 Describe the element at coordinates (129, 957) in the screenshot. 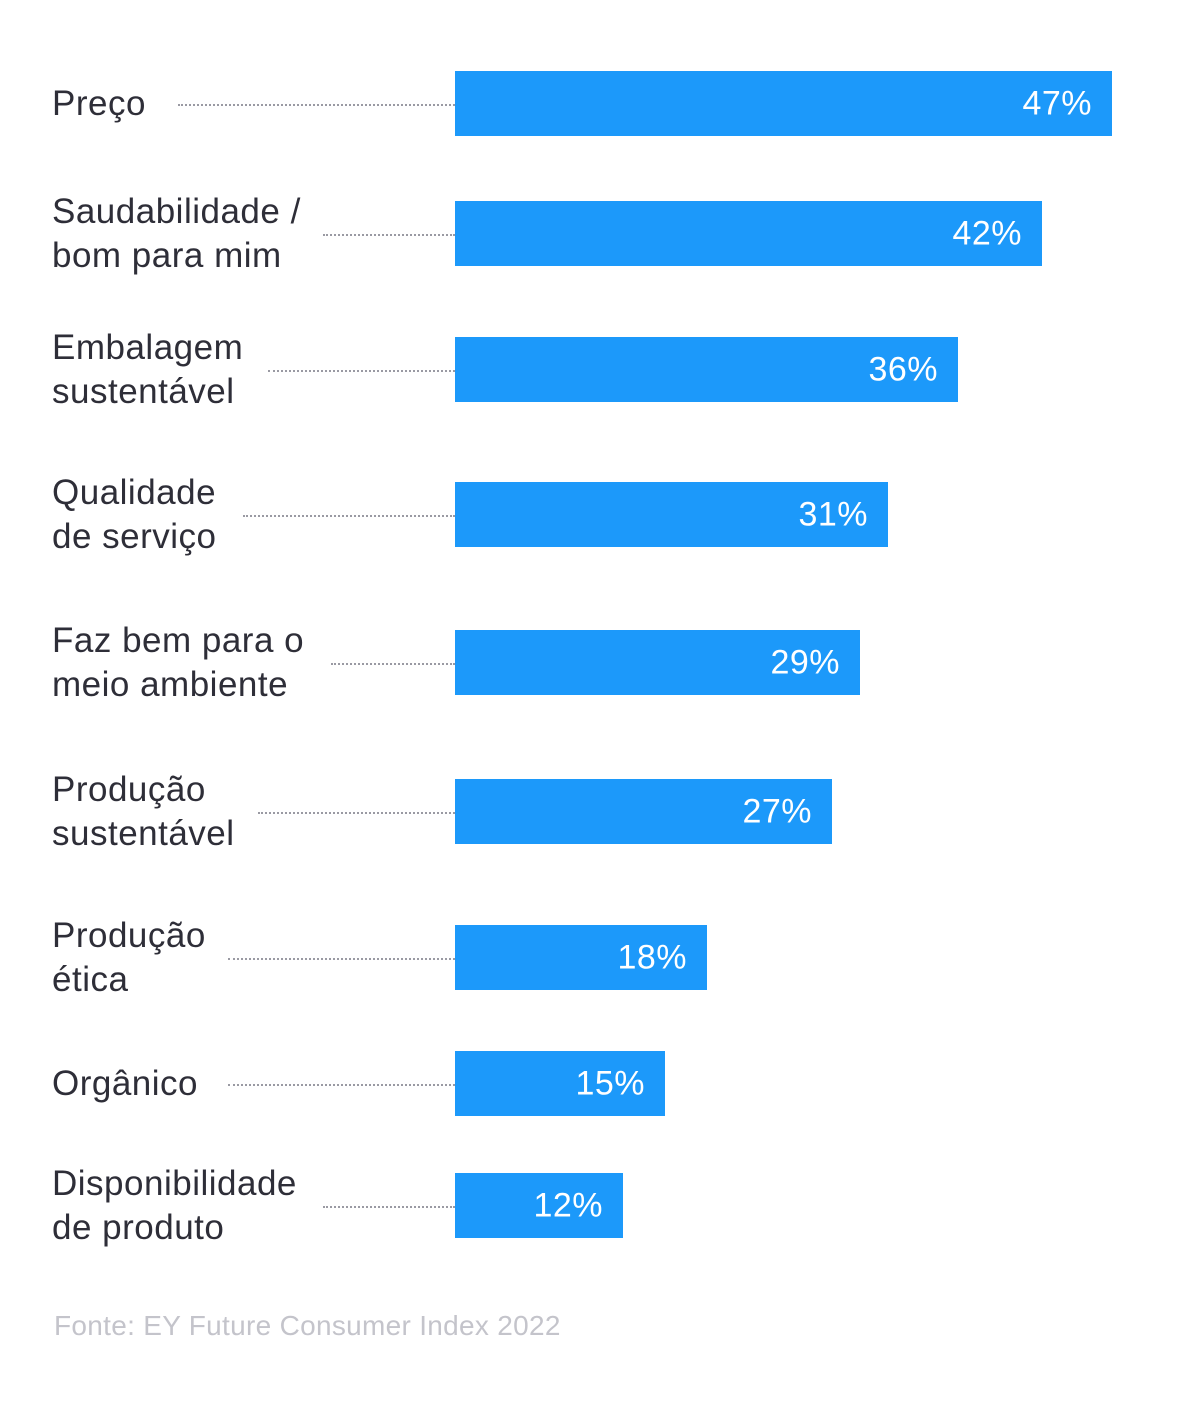

I see `category-label: Produção ética` at that location.